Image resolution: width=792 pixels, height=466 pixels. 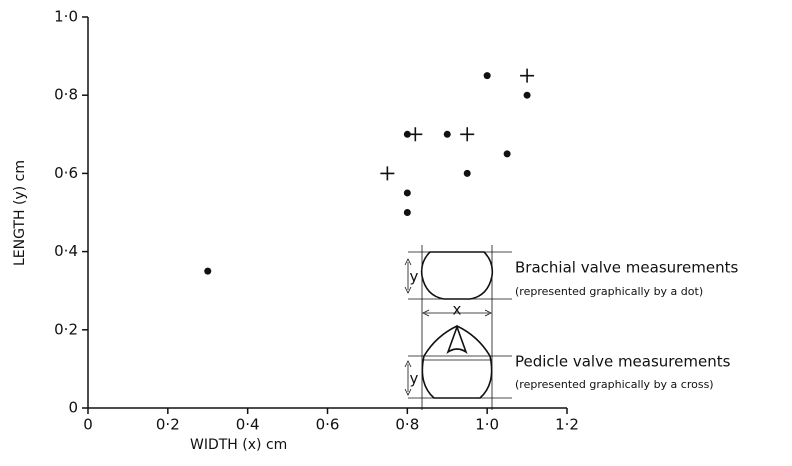 I want to click on legend-label: Brachial valve measurements, so click(x=626, y=268).